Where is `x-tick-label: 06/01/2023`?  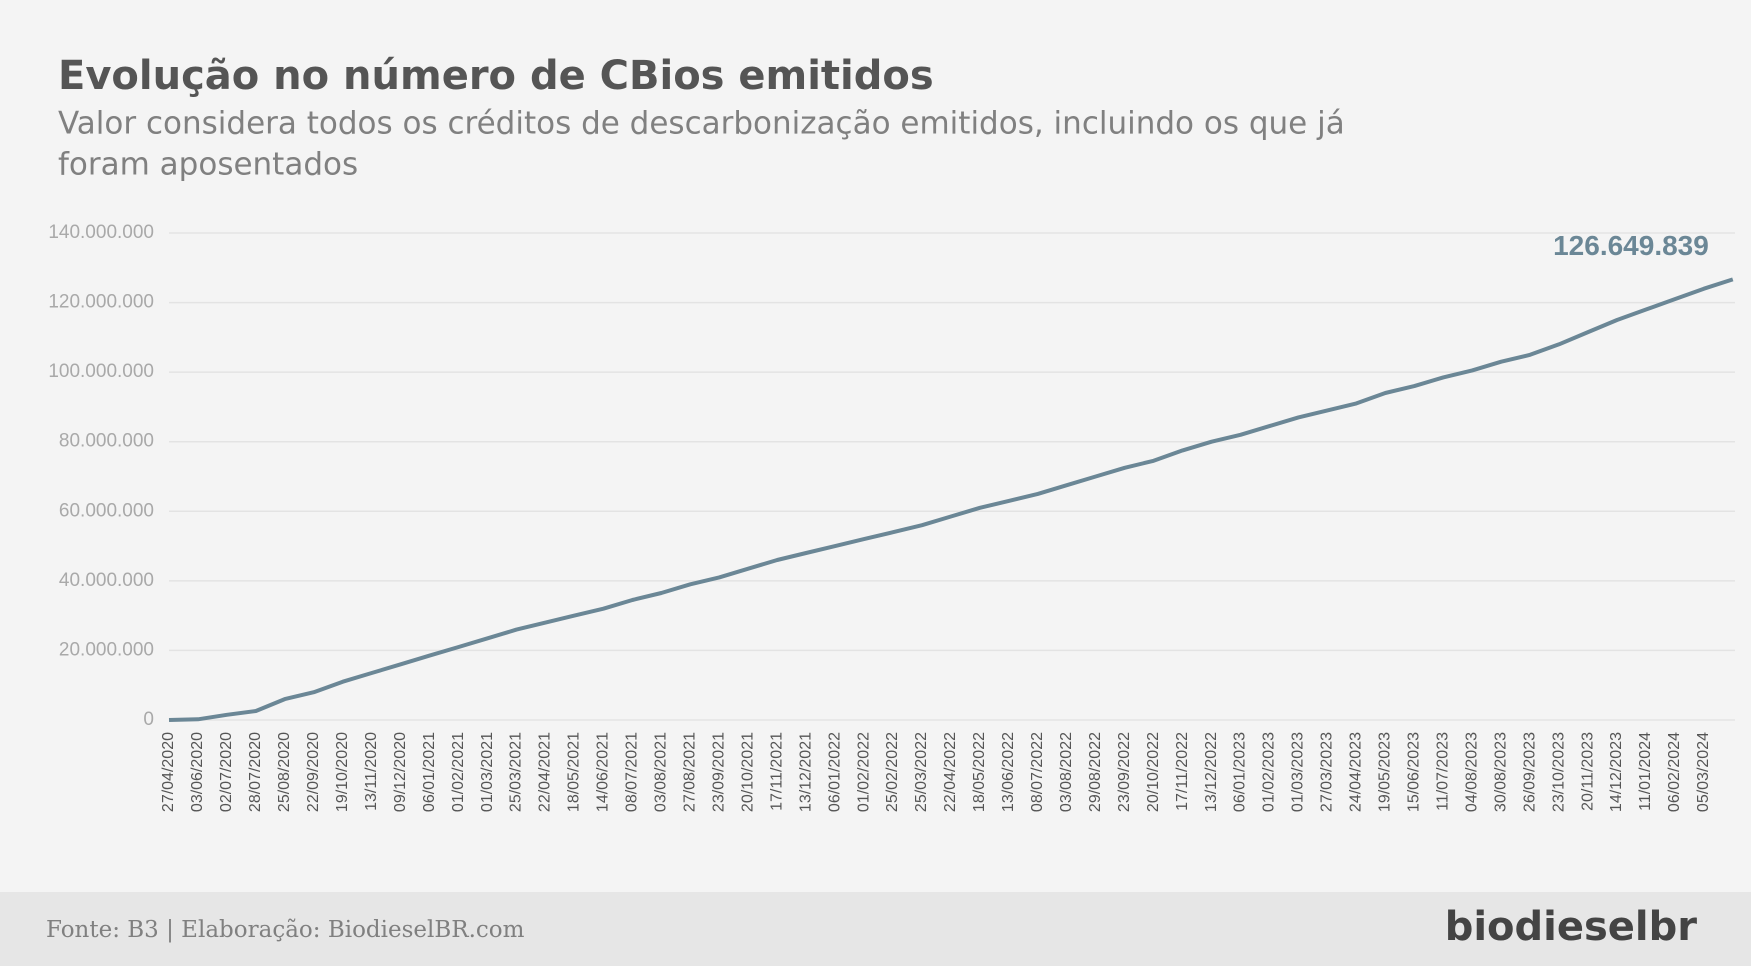
x-tick-label: 06/01/2023 is located at coordinates (1240, 772).